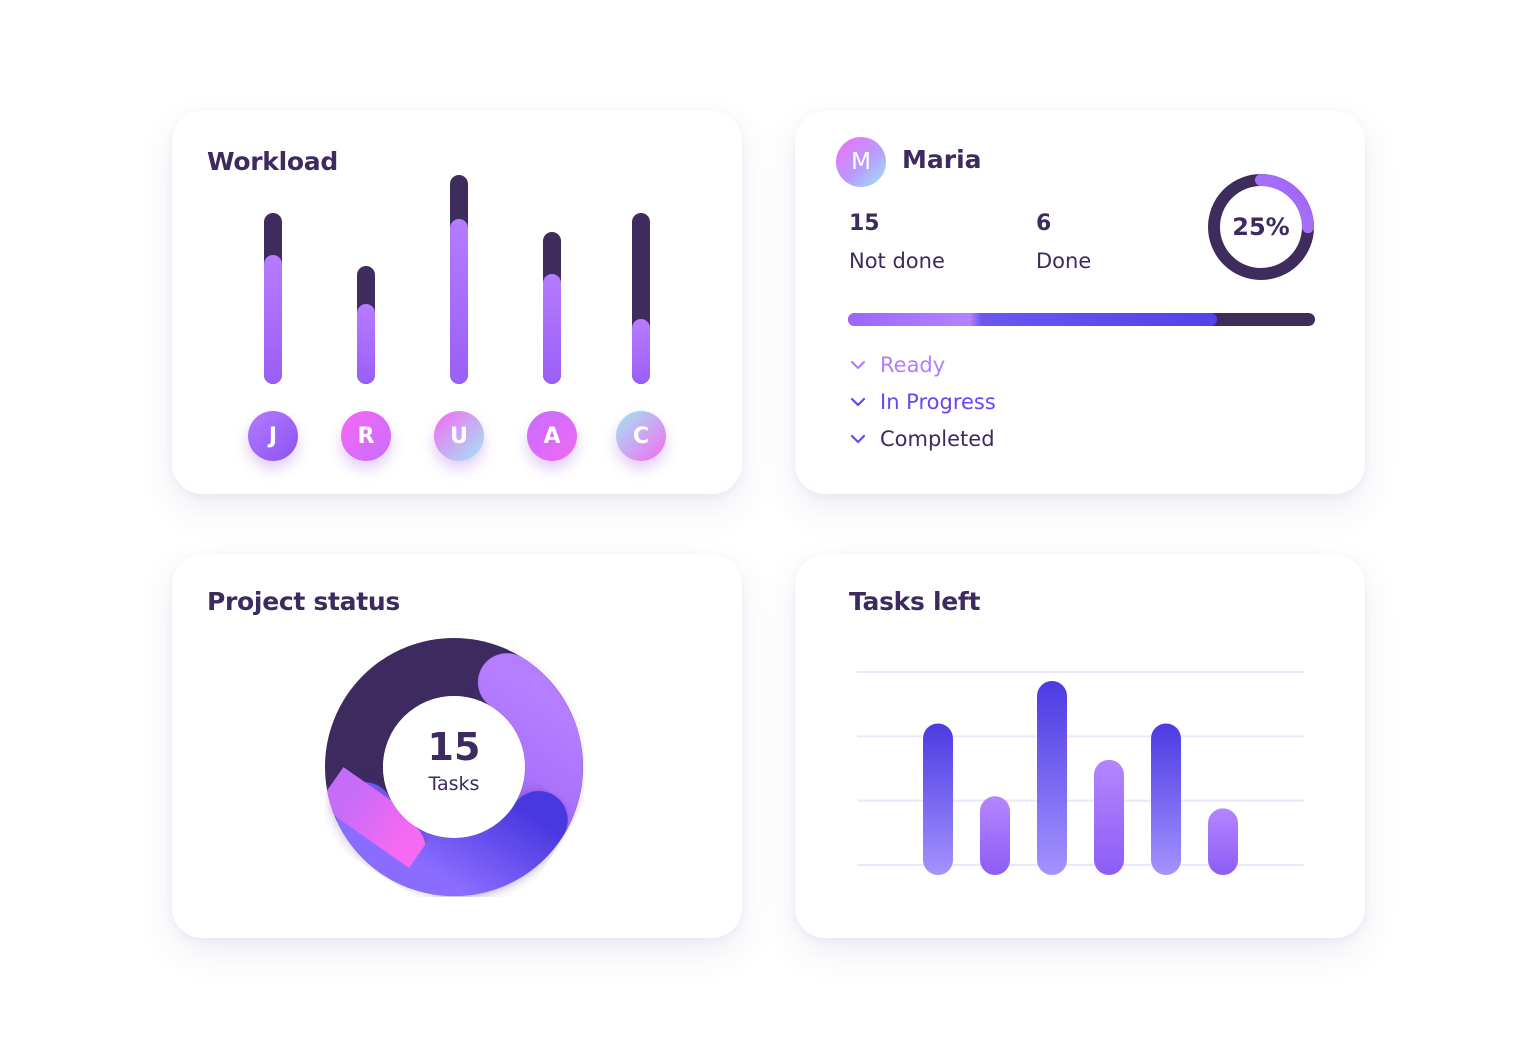 The width and height of the screenshot is (1536, 1049). I want to click on tasks-left-card: Tasks left, so click(1080, 746).